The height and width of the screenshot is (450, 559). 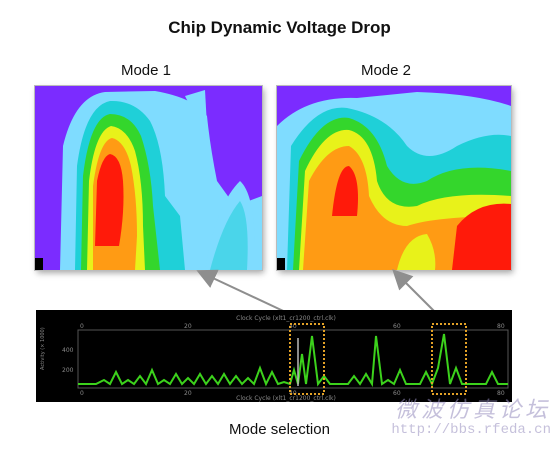 I want to click on mode-2-label: Mode 2, so click(x=386, y=70).